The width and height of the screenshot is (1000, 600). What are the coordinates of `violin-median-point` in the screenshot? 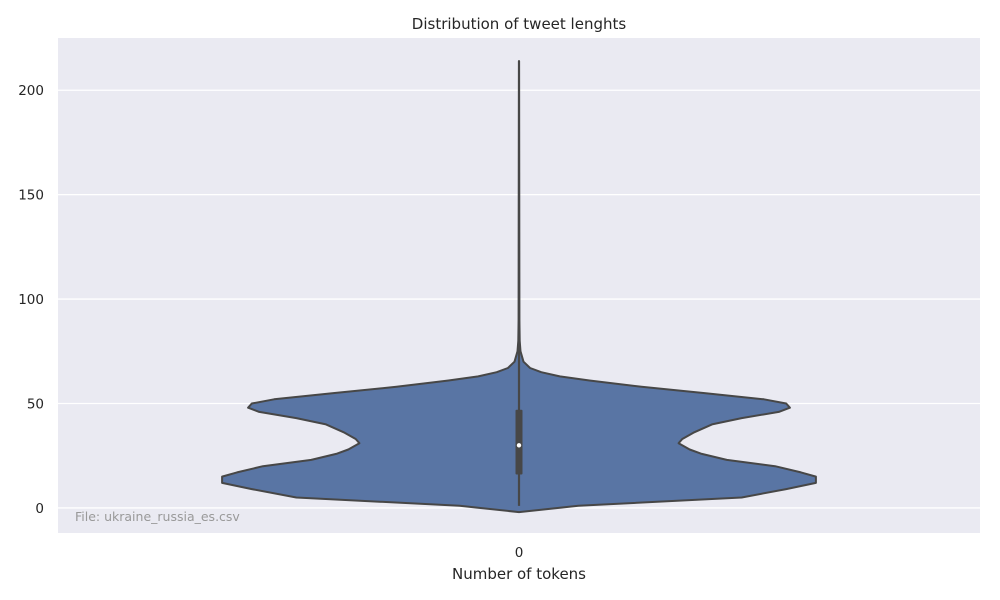 It's located at (519, 445).